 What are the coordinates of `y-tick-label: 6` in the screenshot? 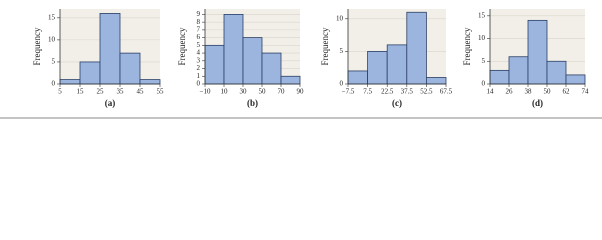 It's located at (199, 37).